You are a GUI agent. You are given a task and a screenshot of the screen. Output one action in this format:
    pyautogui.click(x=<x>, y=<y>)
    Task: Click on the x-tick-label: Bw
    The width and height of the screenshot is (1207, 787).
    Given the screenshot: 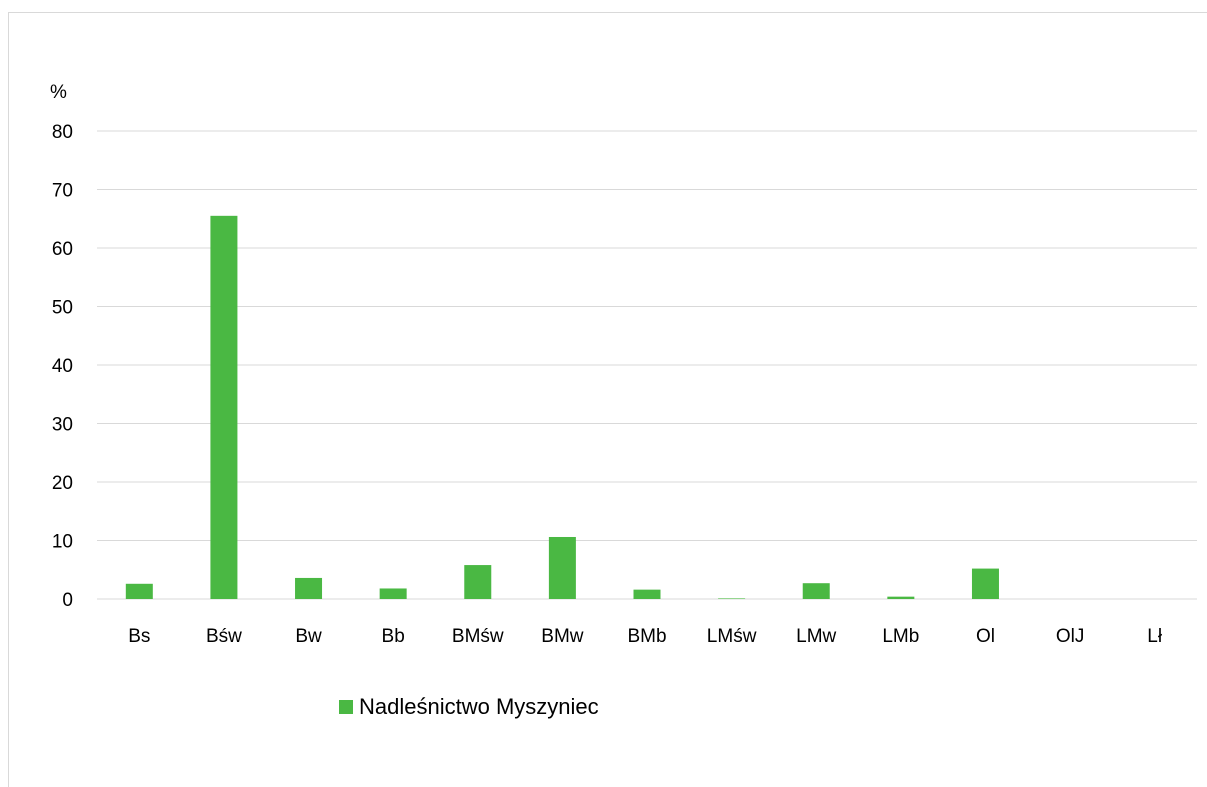 What is the action you would take?
    pyautogui.click(x=308, y=636)
    